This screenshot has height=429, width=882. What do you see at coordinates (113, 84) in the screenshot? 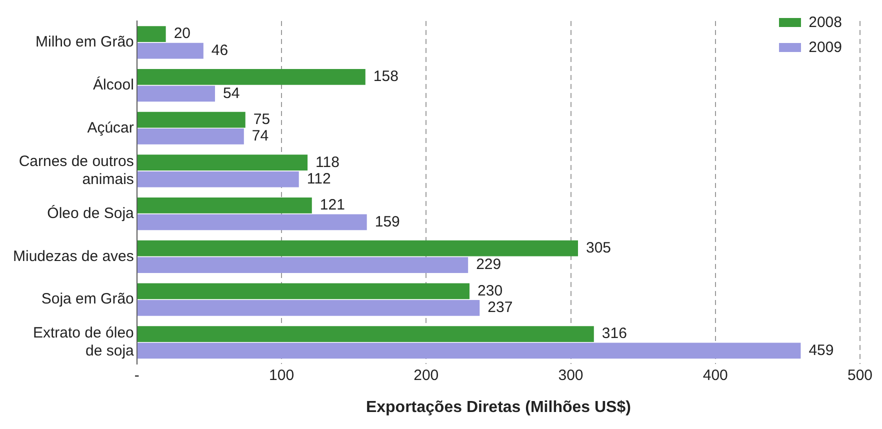
I see `y-tick-label: Álcool` at bounding box center [113, 84].